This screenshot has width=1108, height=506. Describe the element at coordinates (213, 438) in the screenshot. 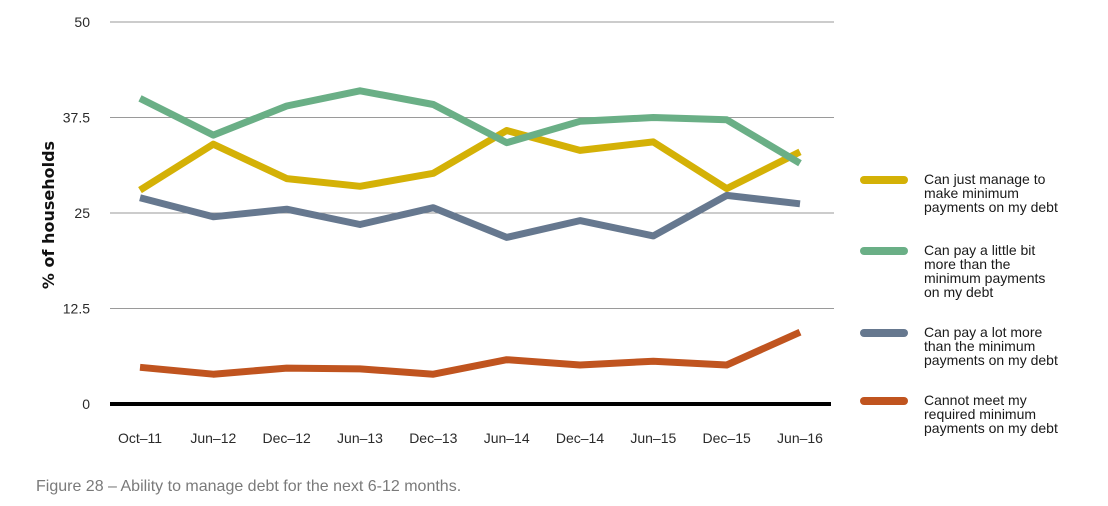

I see `x-tick-label: Jun–12` at that location.